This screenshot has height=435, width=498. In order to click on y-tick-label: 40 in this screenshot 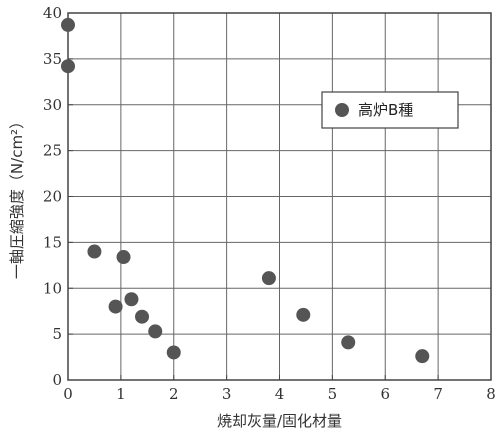, I will do `click(52, 13)`.